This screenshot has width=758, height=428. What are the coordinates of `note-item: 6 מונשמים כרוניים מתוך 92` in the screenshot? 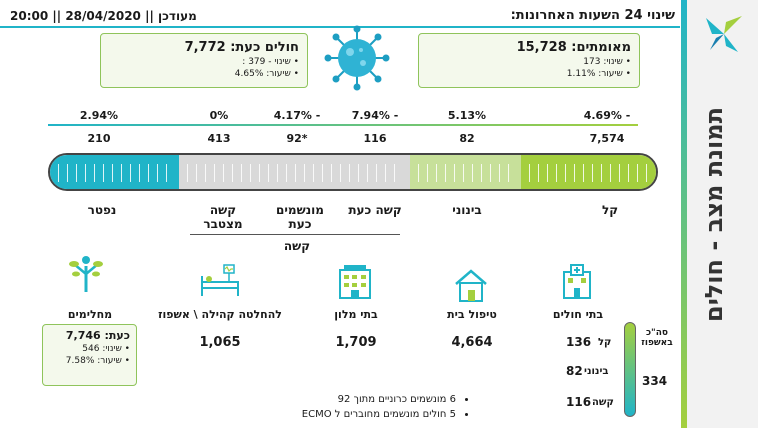 It's located at (353, 399).